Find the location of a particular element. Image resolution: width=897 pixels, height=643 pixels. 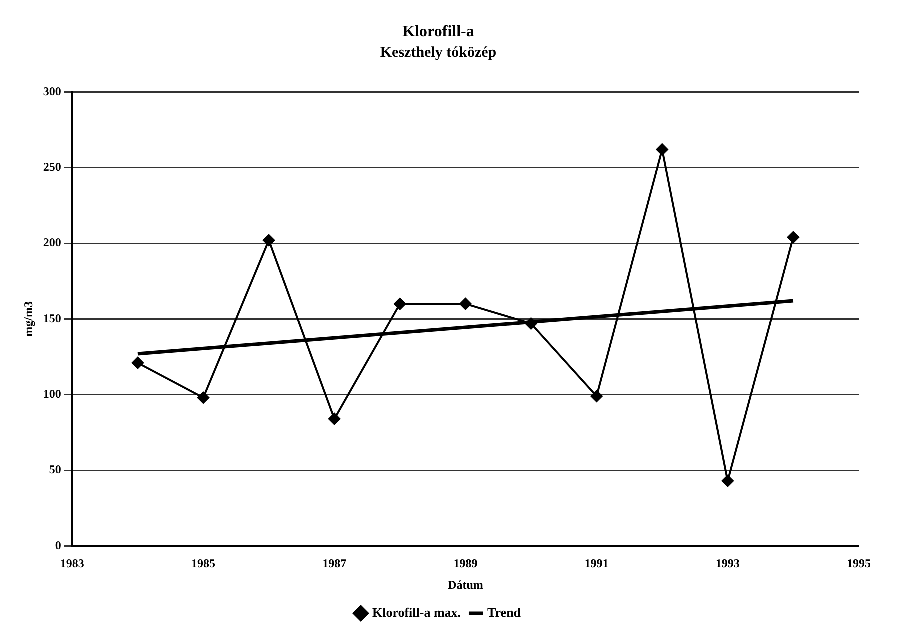

y-tick-label: 100 is located at coordinates (52, 393).